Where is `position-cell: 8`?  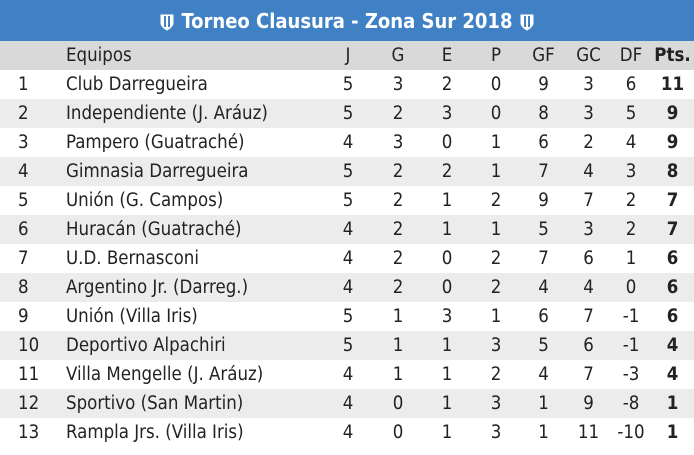 position-cell: 8 is located at coordinates (23, 287).